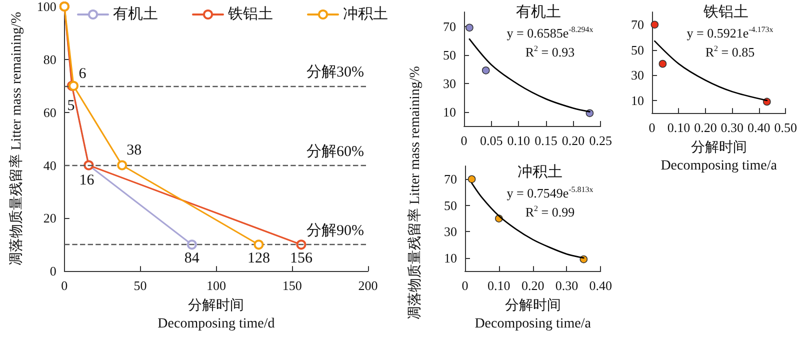  What do you see at coordinates (730, 52) in the screenshot?
I see `annotation: R$^{2}$ = 0.85` at bounding box center [730, 52].